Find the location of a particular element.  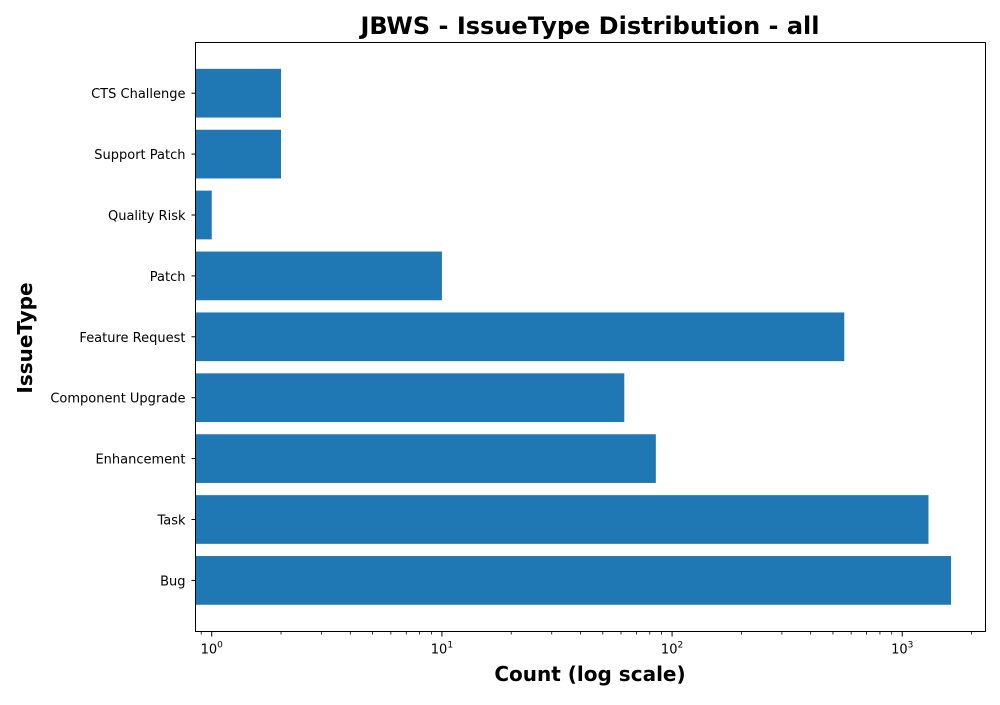

y-tick-label-cts-challenge: CTS Challenge is located at coordinates (138, 94).